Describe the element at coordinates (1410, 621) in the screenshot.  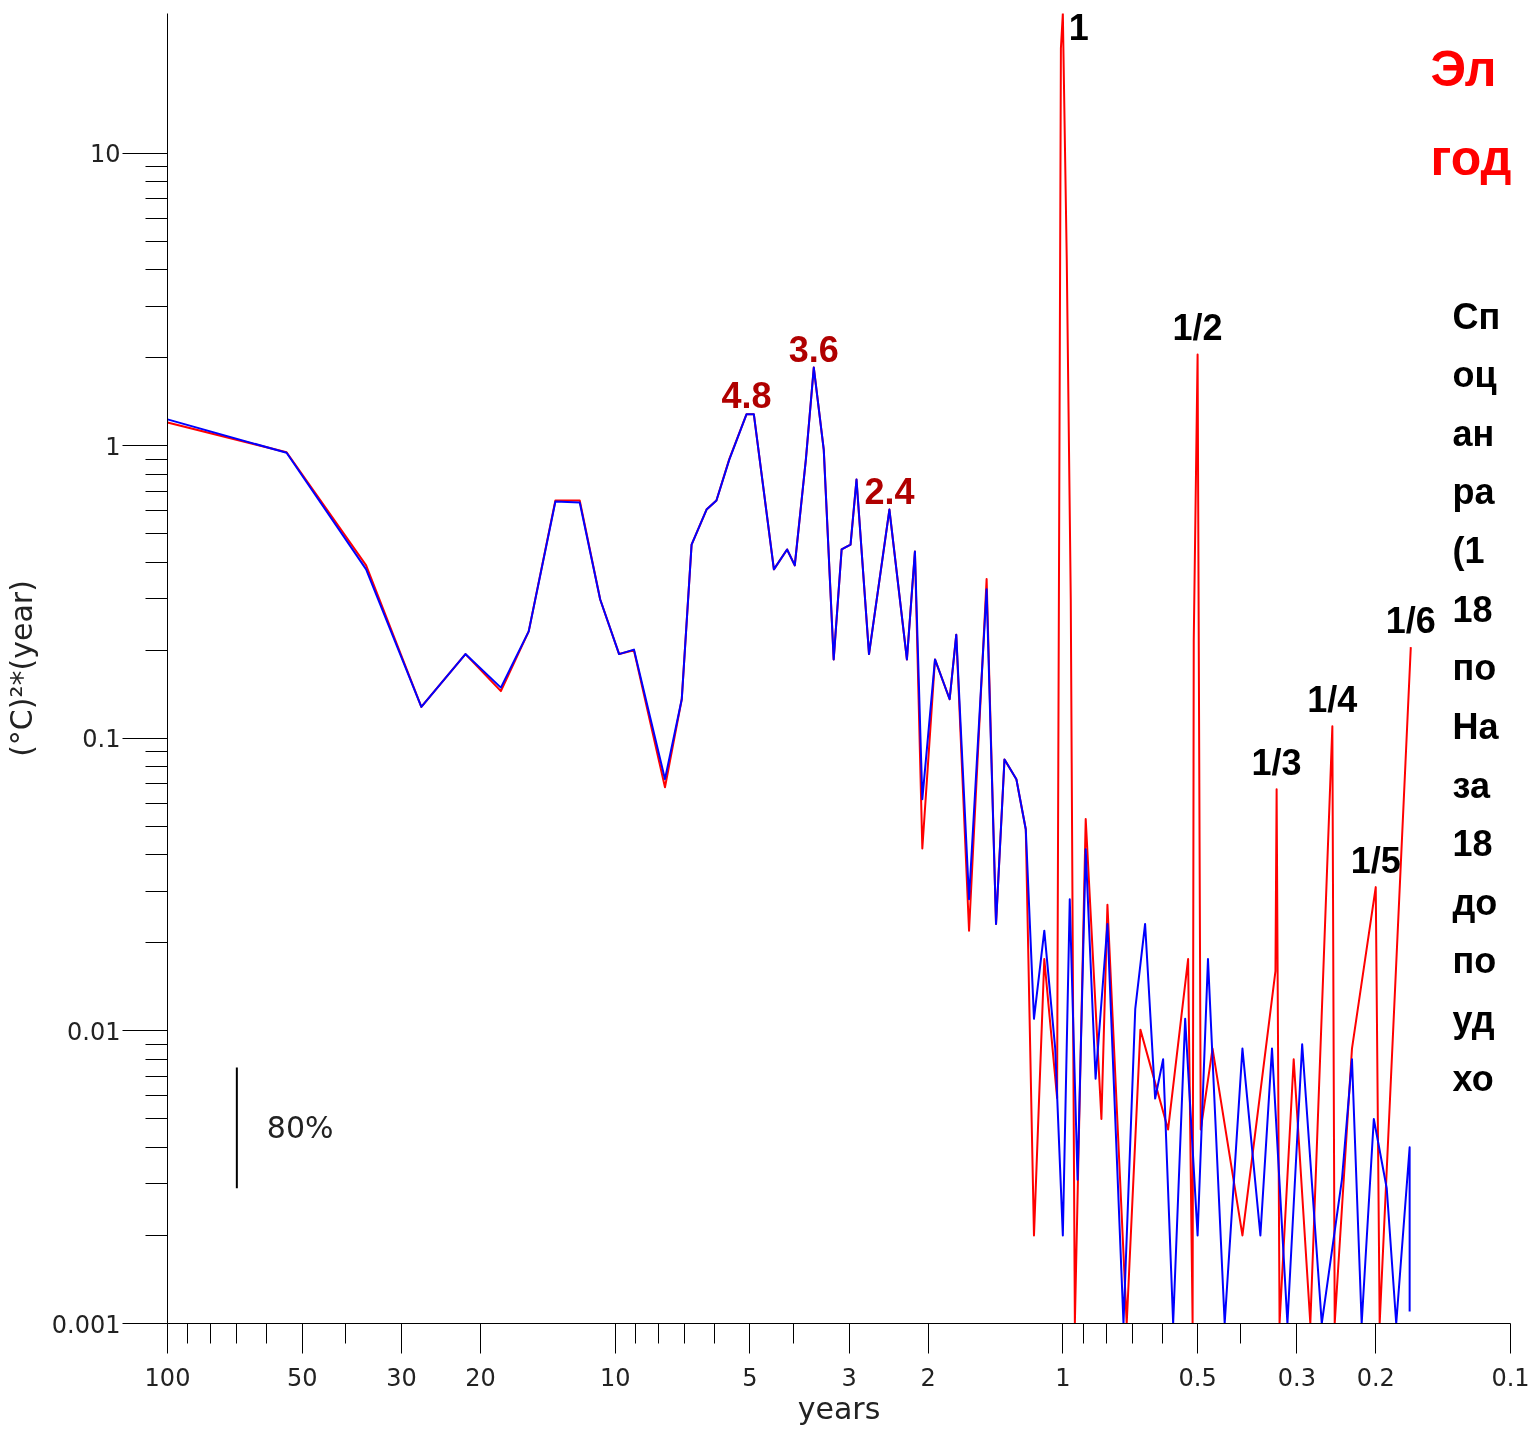
I see `annotation: 1/6` at that location.